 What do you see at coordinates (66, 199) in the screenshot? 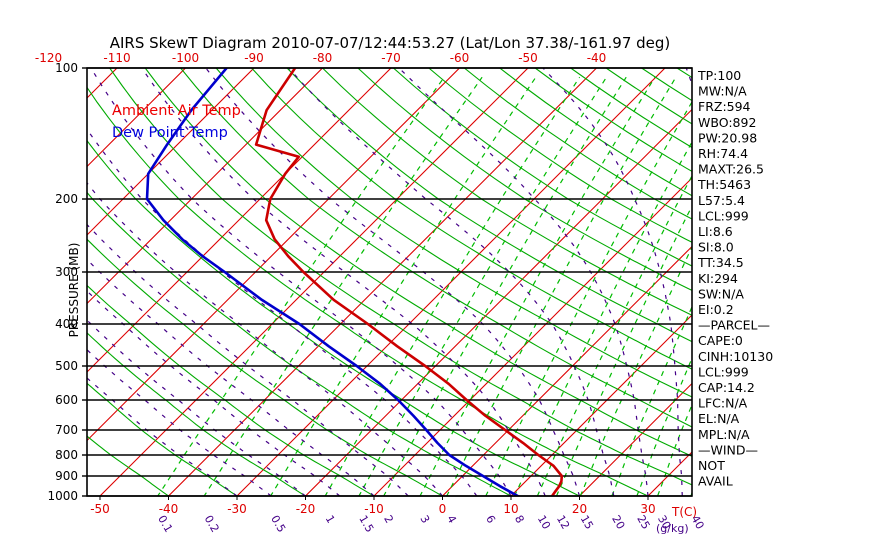
I see `pressure-tick-label: 200` at bounding box center [66, 199].